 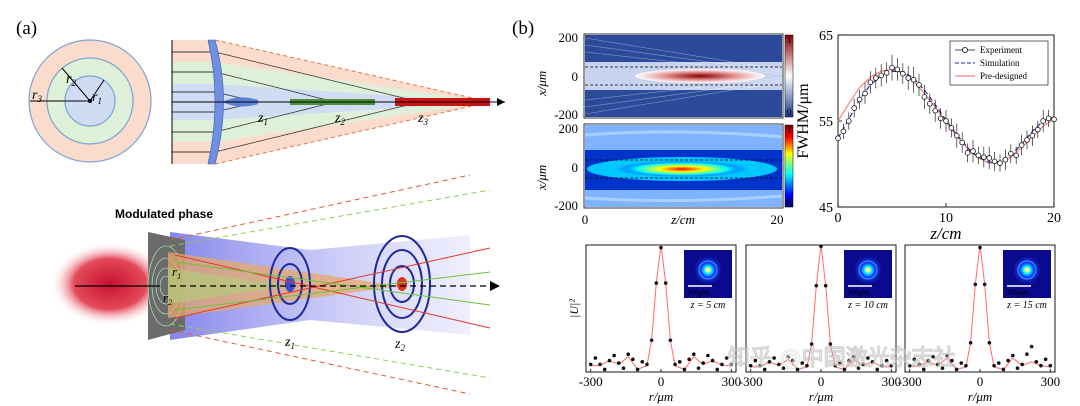 What do you see at coordinates (838, 218) in the screenshot?
I see `fwhm-xtick-label: 0` at bounding box center [838, 218].